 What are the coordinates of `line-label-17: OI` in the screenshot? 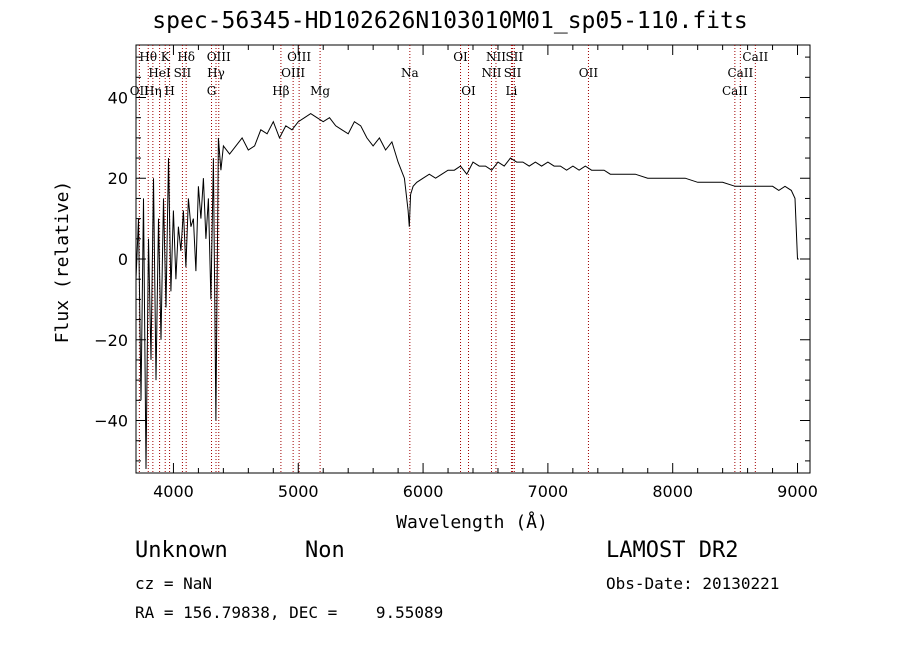 It's located at (468, 91).